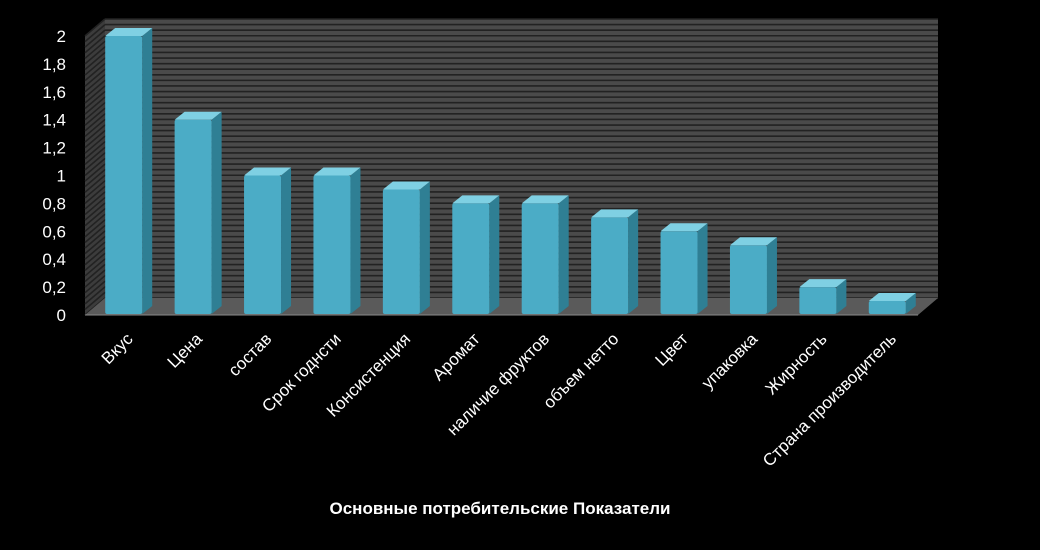 The width and height of the screenshot is (1040, 550). I want to click on floor-plane, so click(511, 306).